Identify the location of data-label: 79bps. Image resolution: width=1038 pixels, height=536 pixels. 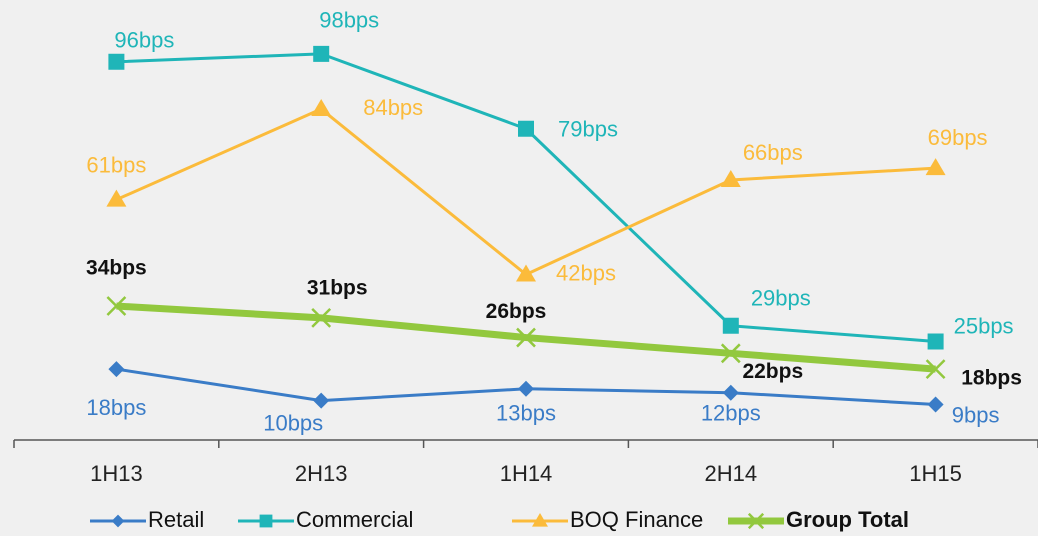
(588, 129).